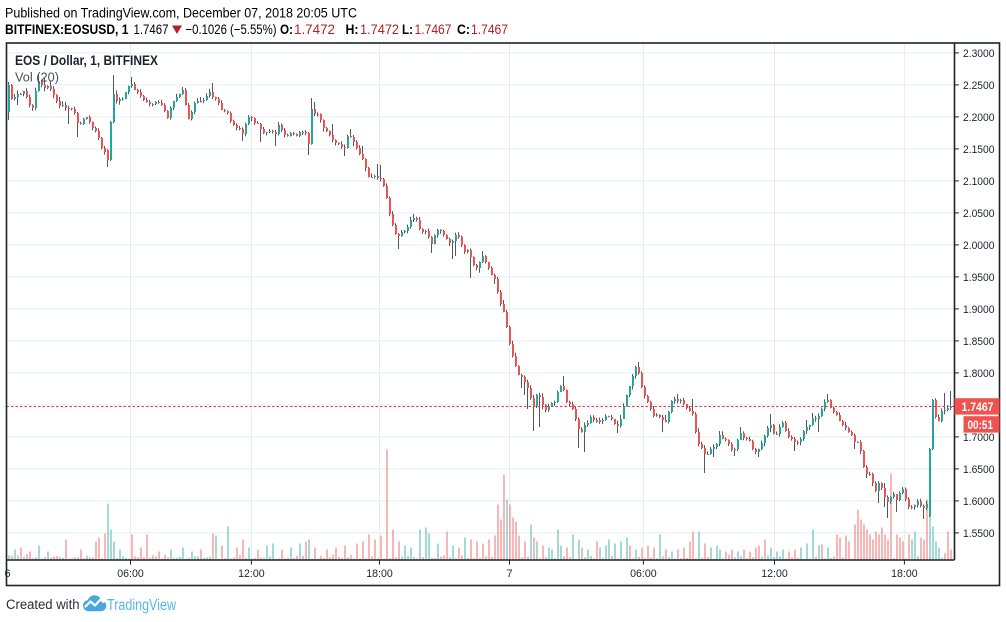  Describe the element at coordinates (979, 86) in the screenshot. I see `svg-text: 2.2500` at that location.